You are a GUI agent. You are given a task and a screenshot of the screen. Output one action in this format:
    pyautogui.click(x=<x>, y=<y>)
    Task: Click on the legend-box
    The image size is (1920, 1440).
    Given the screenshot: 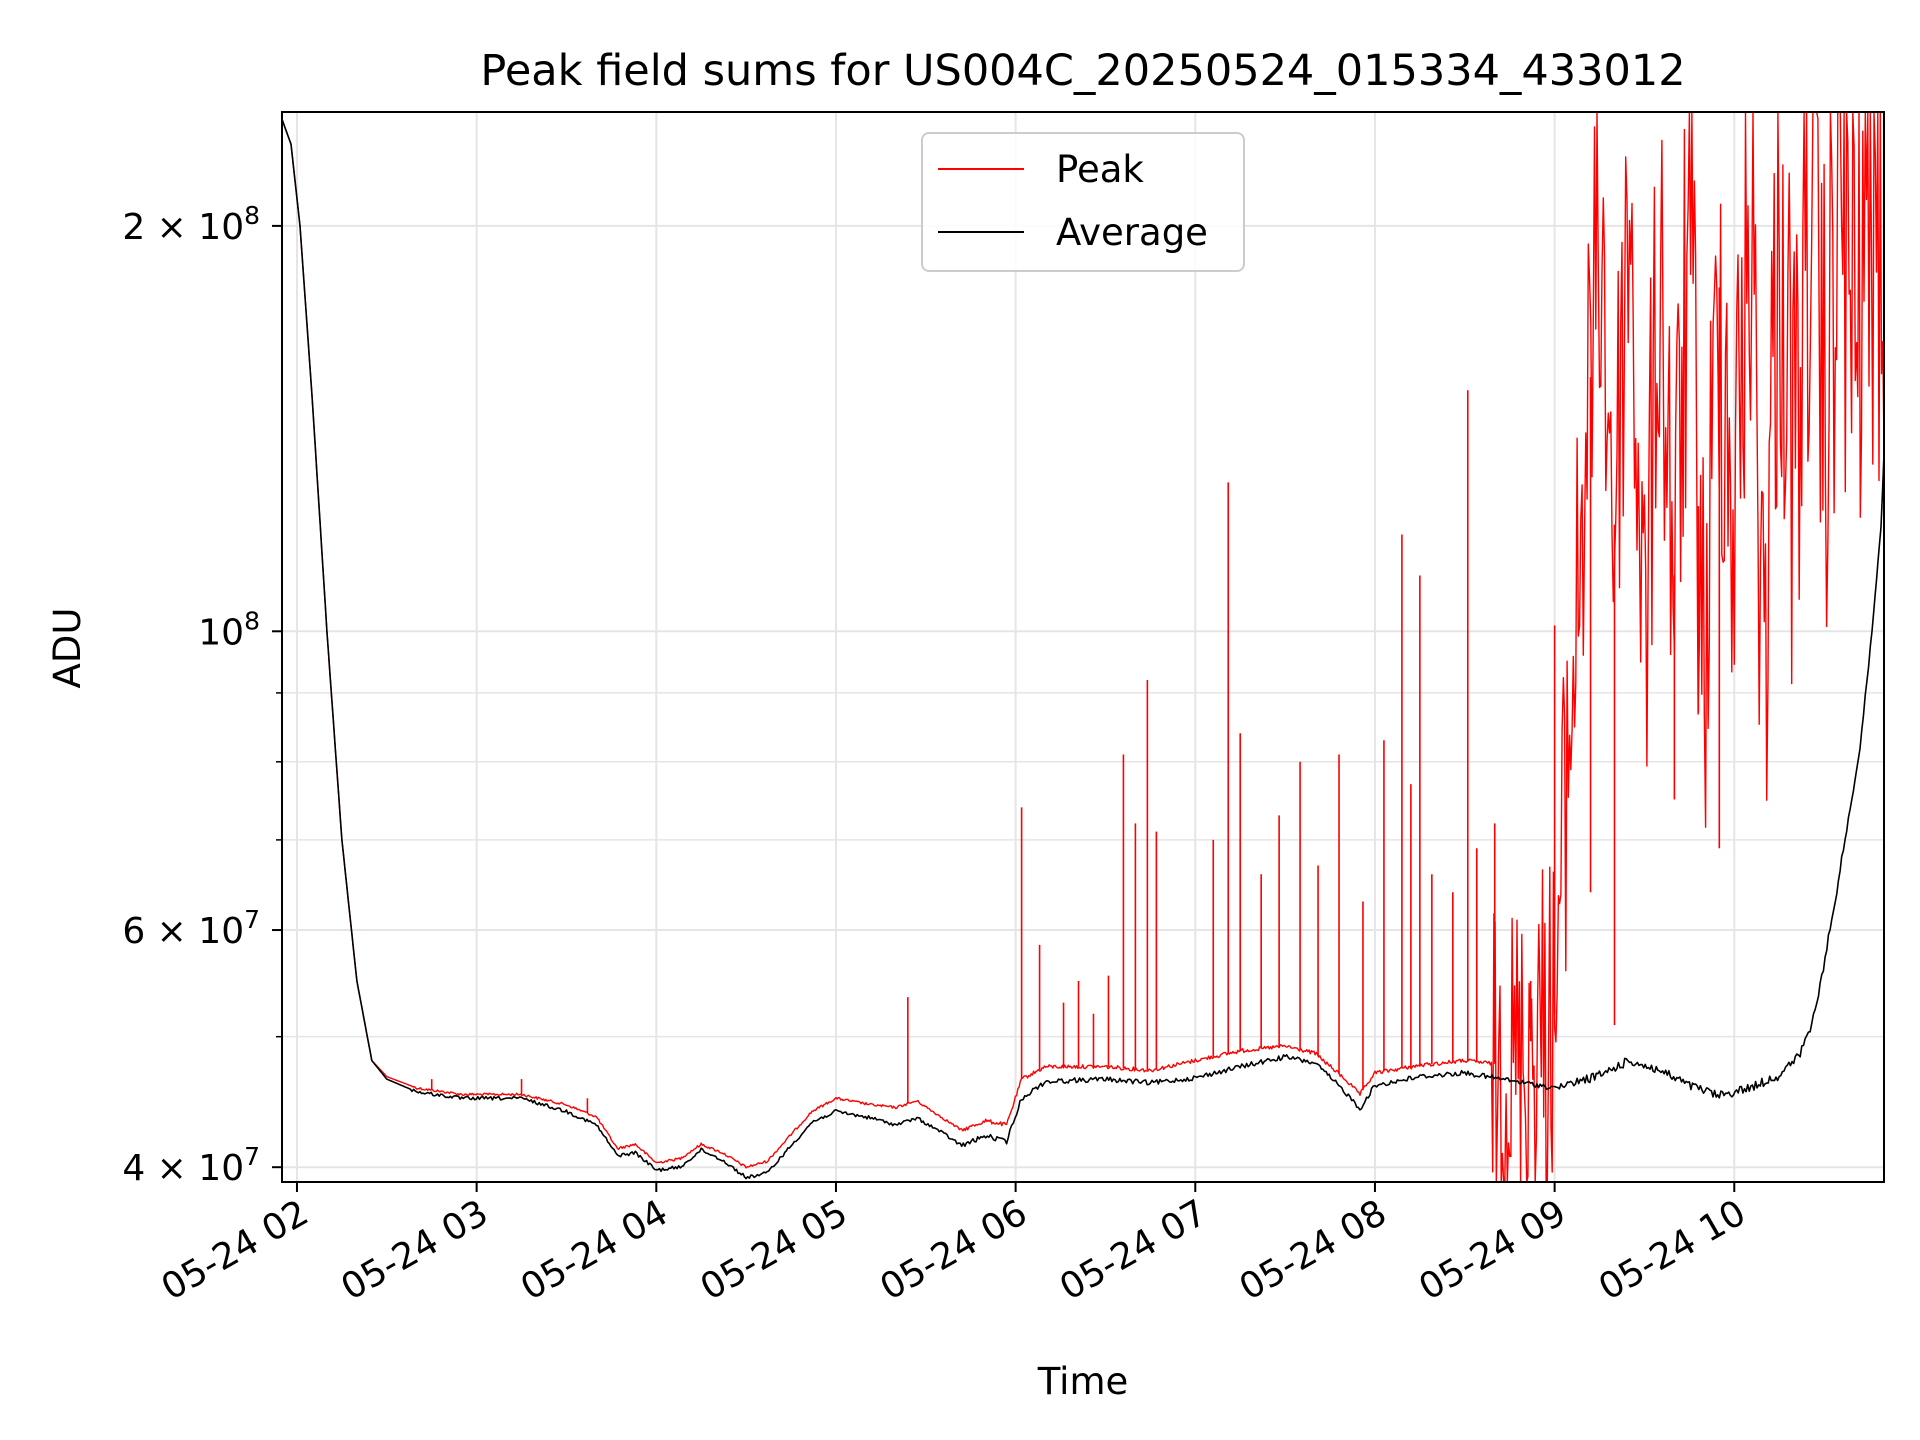 What is the action you would take?
    pyautogui.click(x=1083, y=202)
    